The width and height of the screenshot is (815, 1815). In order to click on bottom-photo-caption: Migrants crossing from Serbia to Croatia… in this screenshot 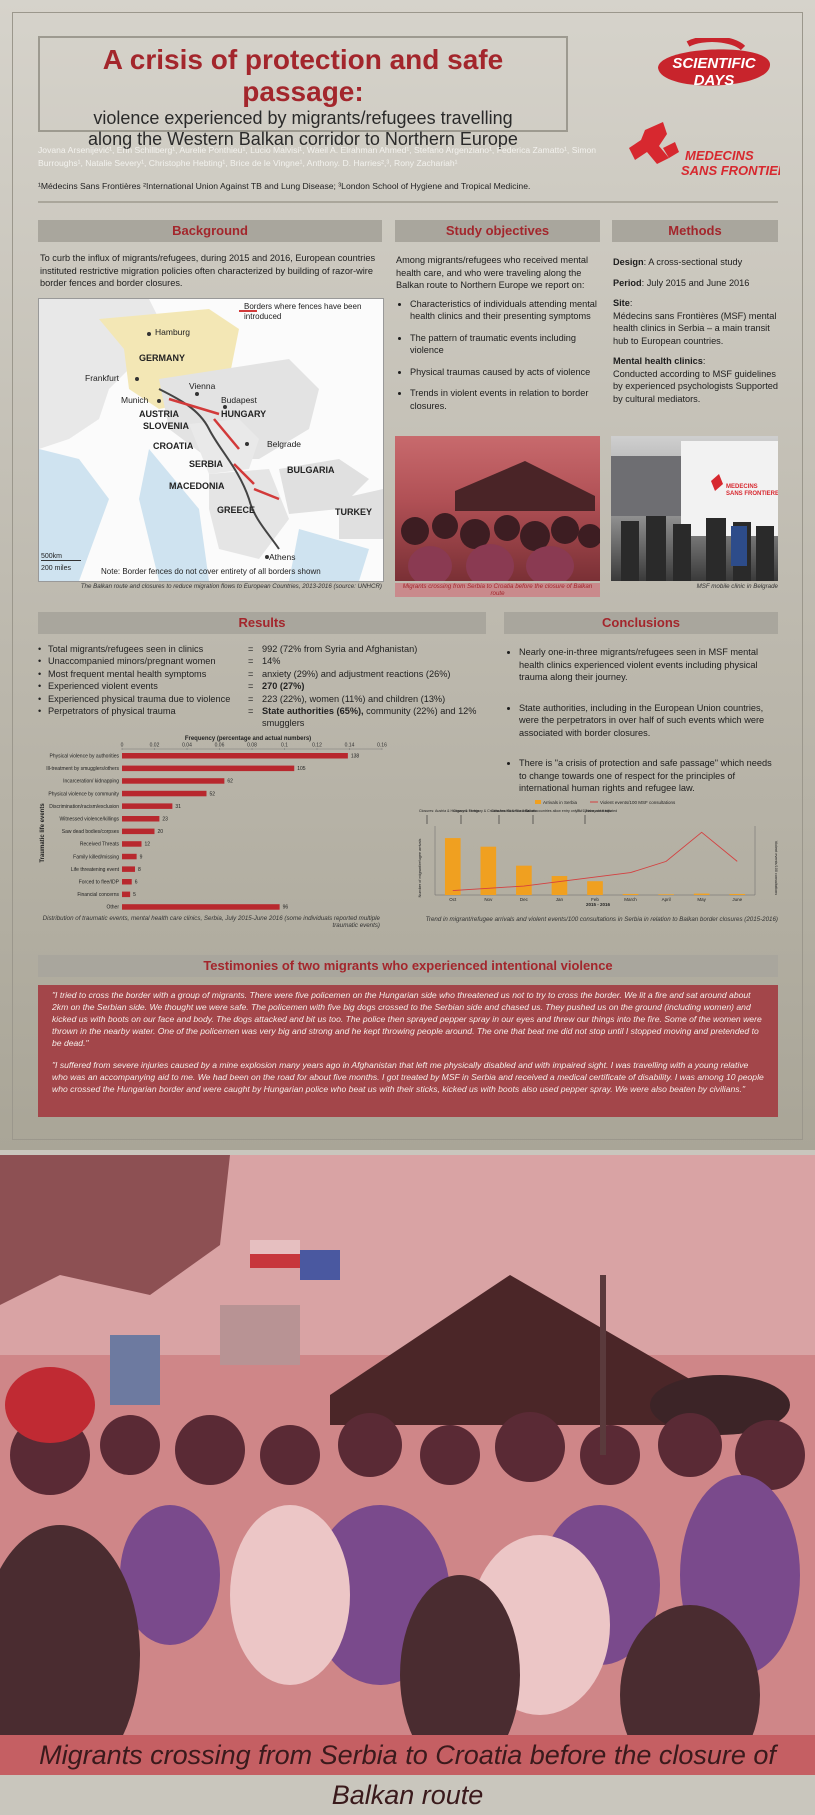, I will do `click(407, 1772)`.